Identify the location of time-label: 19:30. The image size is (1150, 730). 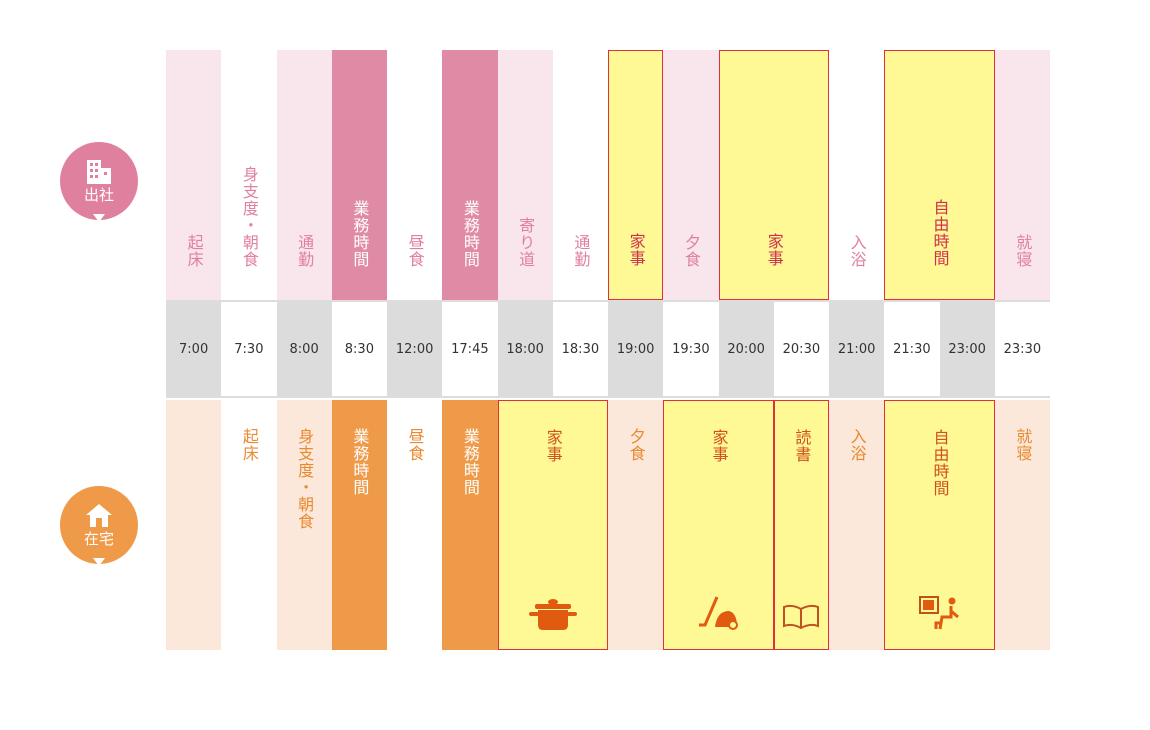
(691, 349).